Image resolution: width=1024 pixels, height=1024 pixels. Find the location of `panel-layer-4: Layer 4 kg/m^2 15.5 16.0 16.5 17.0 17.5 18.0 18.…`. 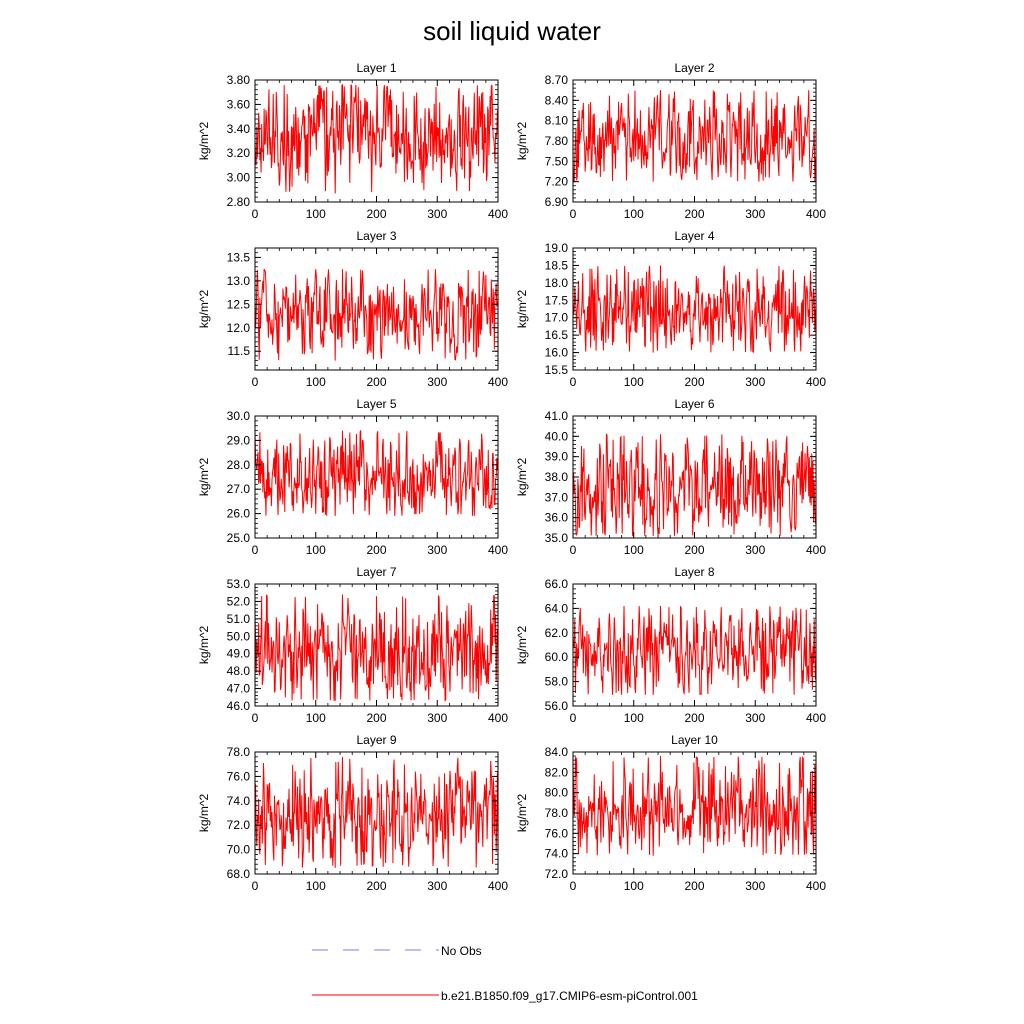

panel-layer-4: Layer 4 kg/m^2 15.5 16.0 16.5 17.0 17.5 18.0 18.… is located at coordinates (670, 309).